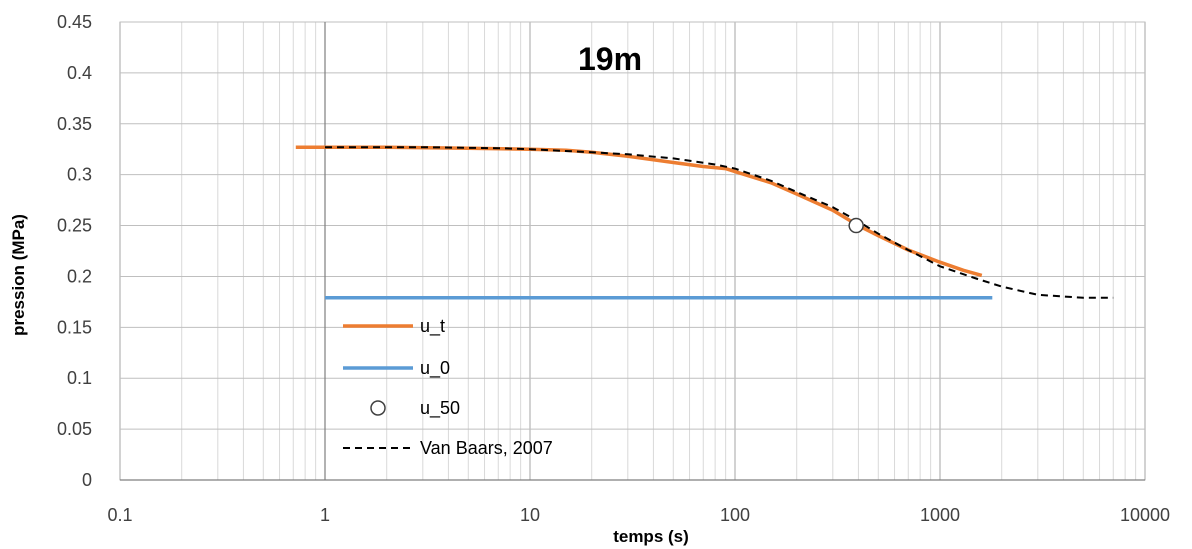 This screenshot has width=1192, height=549. I want to click on chart-title: 19m, so click(610, 59).